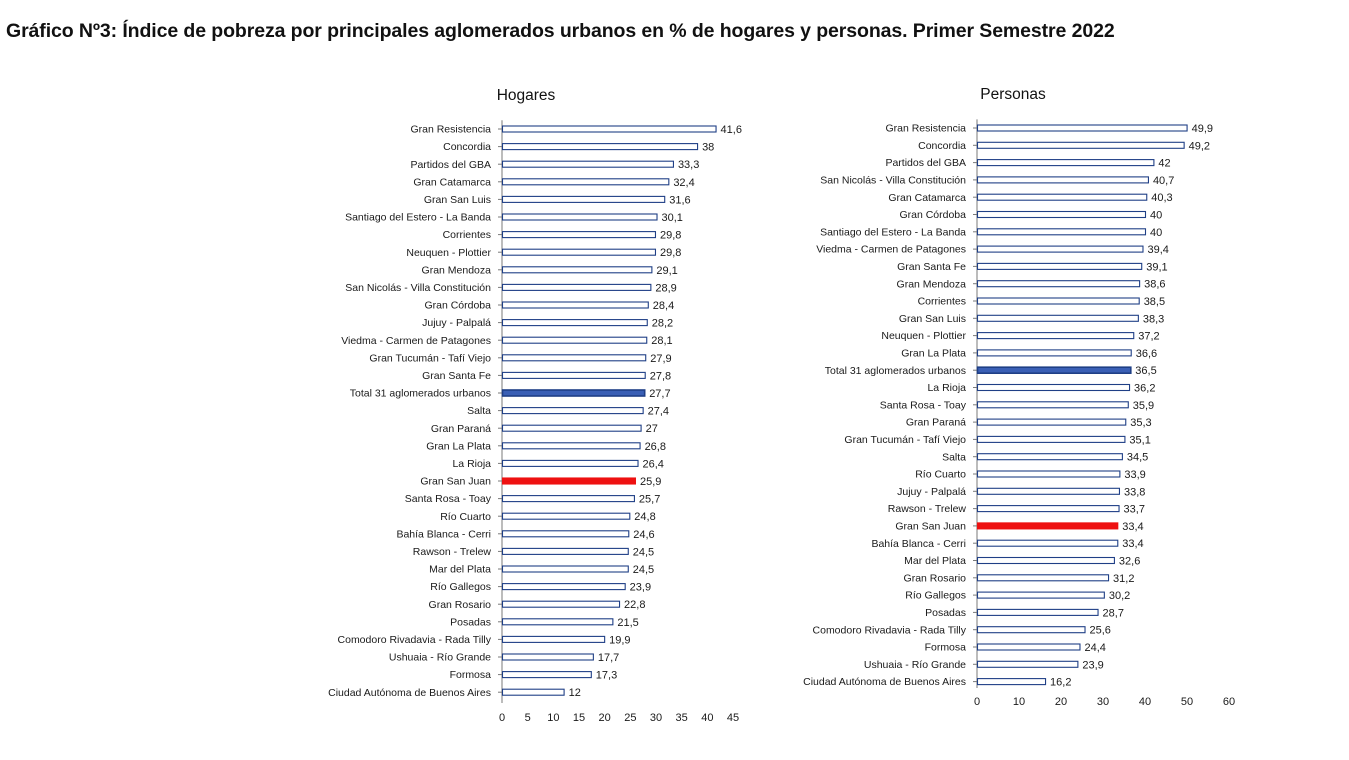  What do you see at coordinates (683, 183) in the screenshot?
I see `value-label: 32,4` at bounding box center [683, 183].